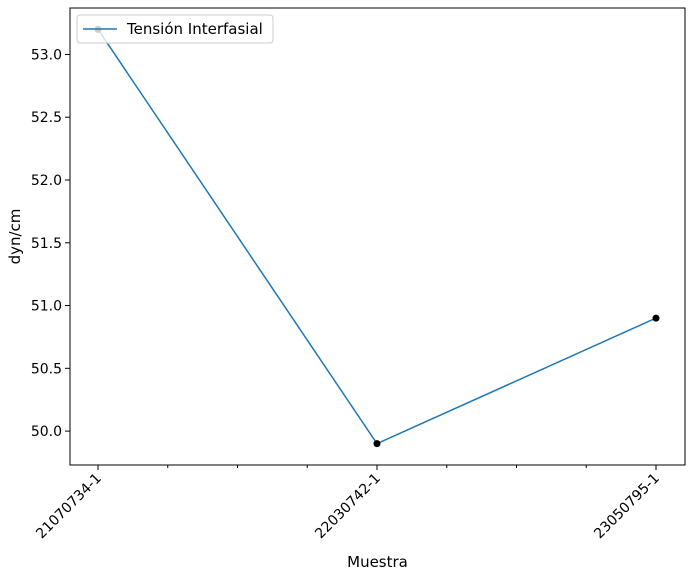 The image size is (693, 577). I want to click on y-tick-label: 52.5, so click(46, 118).